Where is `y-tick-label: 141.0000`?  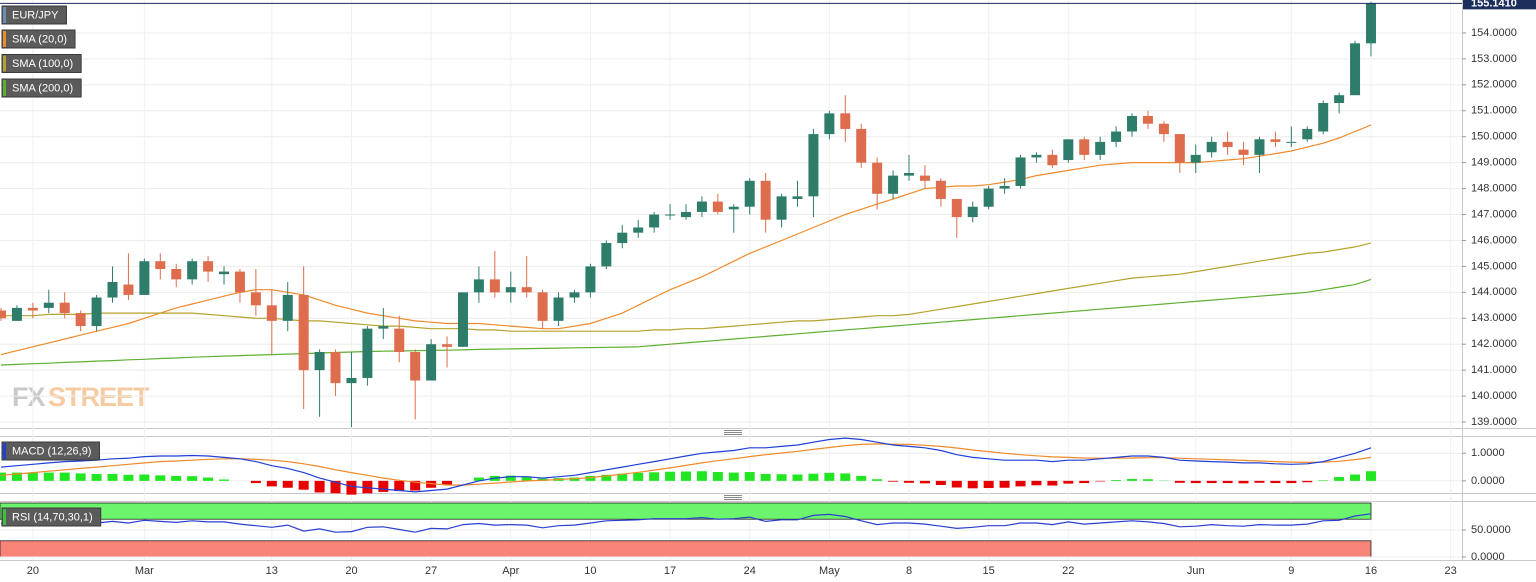
y-tick-label: 141.0000 is located at coordinates (1494, 370).